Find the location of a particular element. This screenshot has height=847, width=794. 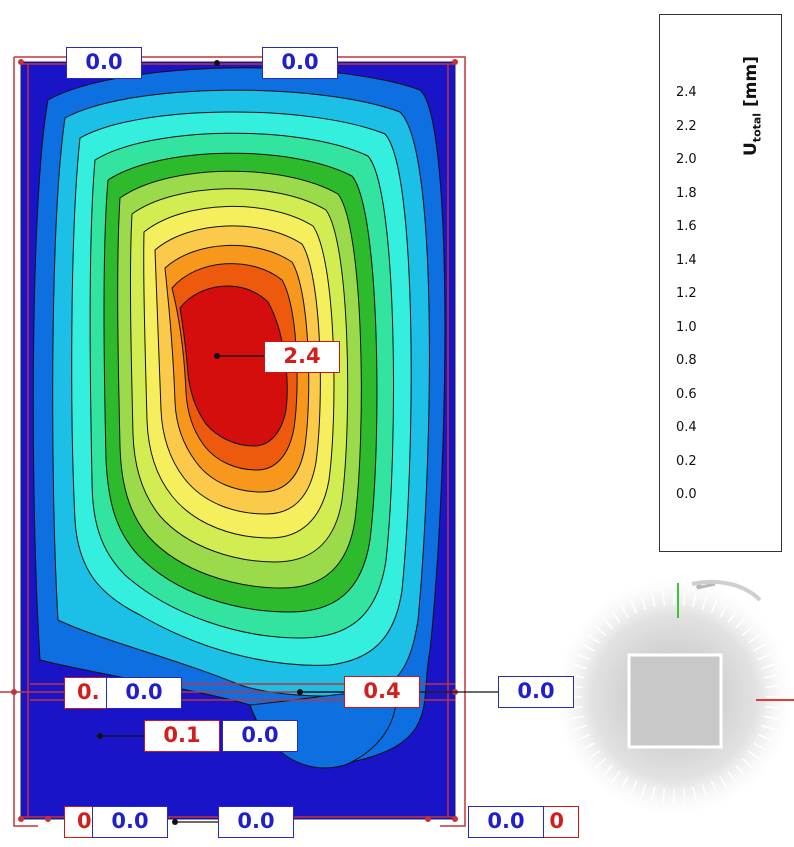

navigation-cube is located at coordinates (675, 697).